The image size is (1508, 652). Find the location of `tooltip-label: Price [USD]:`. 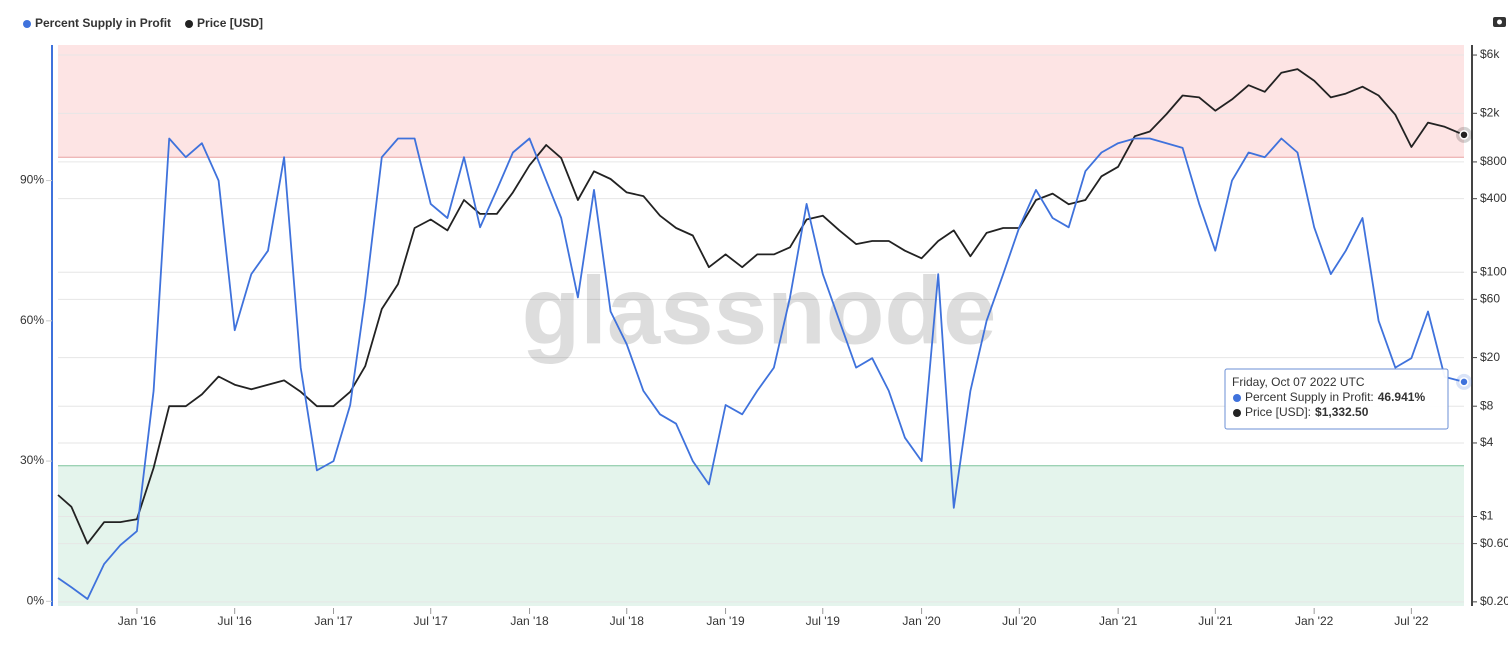

tooltip-label: Price [USD]: is located at coordinates (1278, 412).